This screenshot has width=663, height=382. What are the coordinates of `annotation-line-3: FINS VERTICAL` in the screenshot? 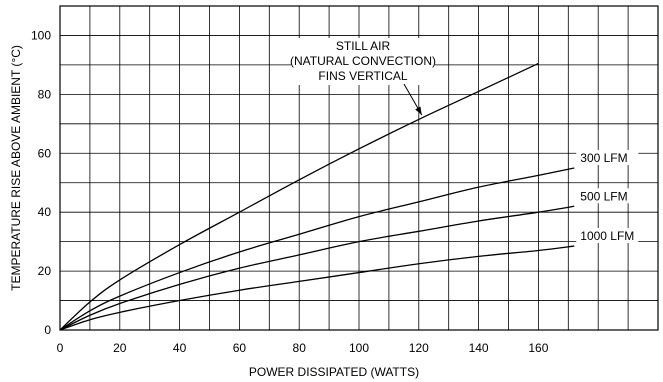 It's located at (362, 76).